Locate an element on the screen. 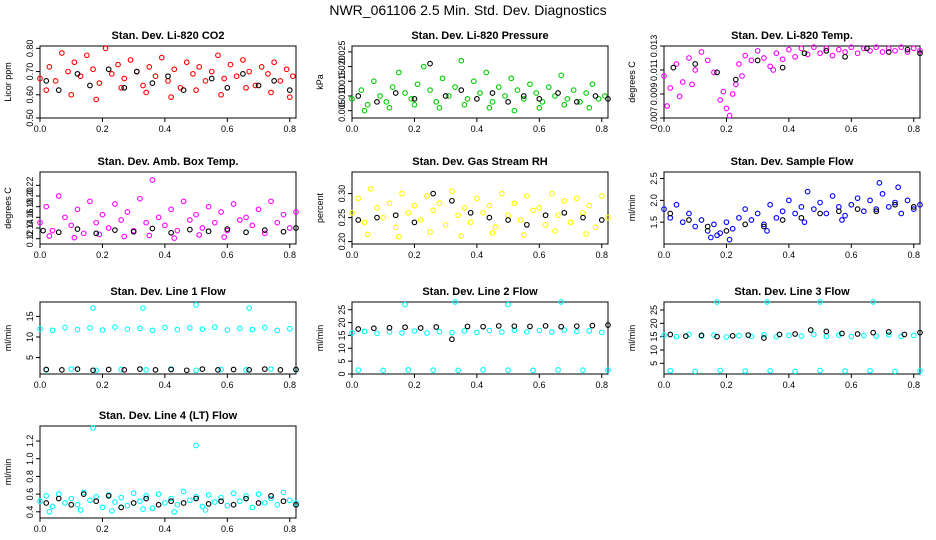 The image size is (936, 540). y-tick-label: 0.010 is located at coordinates (342, 96).